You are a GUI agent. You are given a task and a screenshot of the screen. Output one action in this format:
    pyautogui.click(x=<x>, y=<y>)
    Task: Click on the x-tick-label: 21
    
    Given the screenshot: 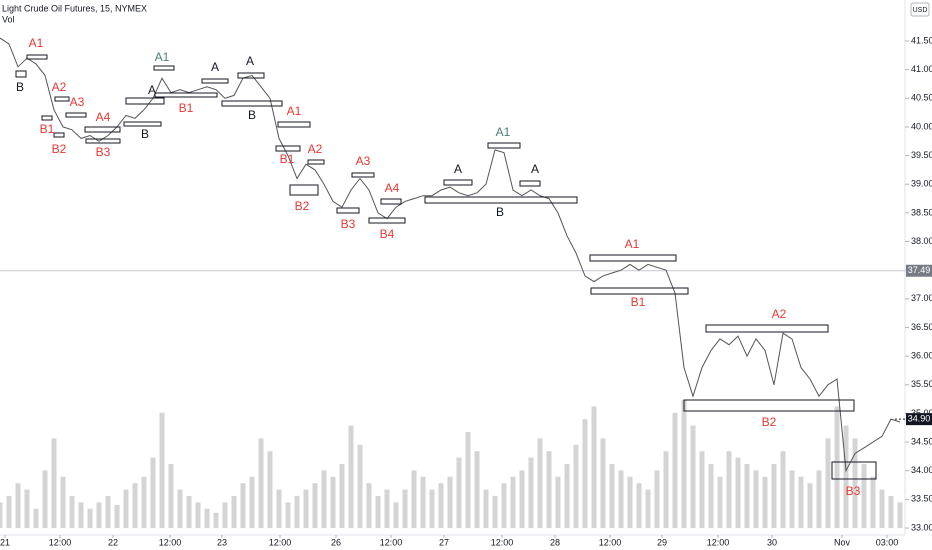 What is the action you would take?
    pyautogui.click(x=5, y=542)
    